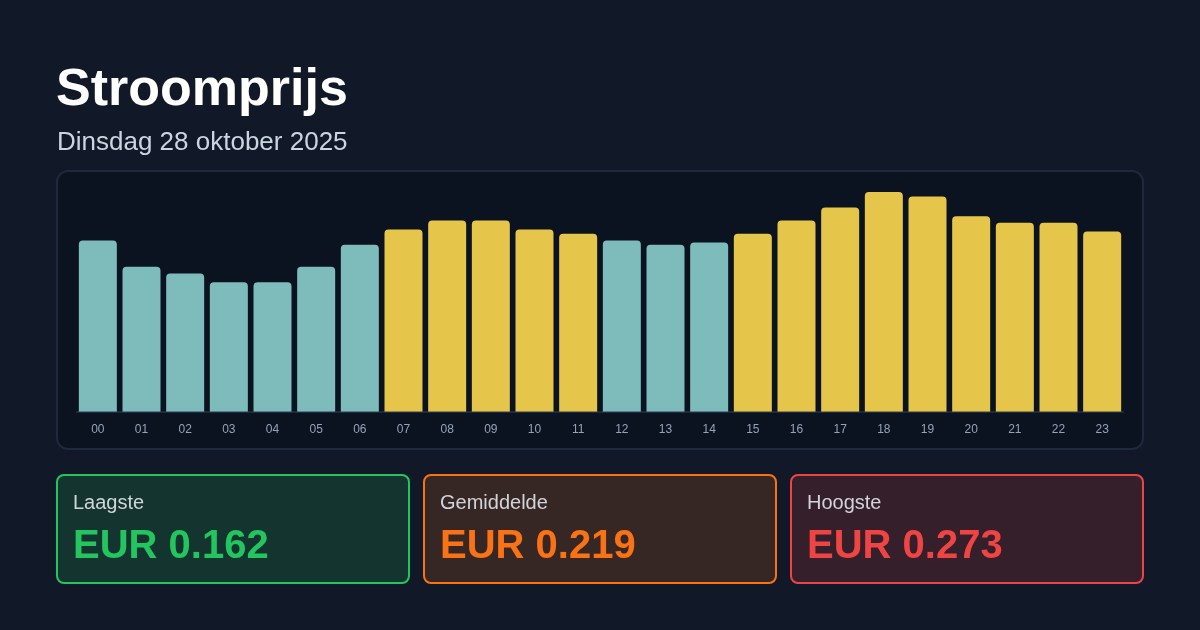 The height and width of the screenshot is (630, 1200). I want to click on x-tick-label: 03, so click(229, 428).